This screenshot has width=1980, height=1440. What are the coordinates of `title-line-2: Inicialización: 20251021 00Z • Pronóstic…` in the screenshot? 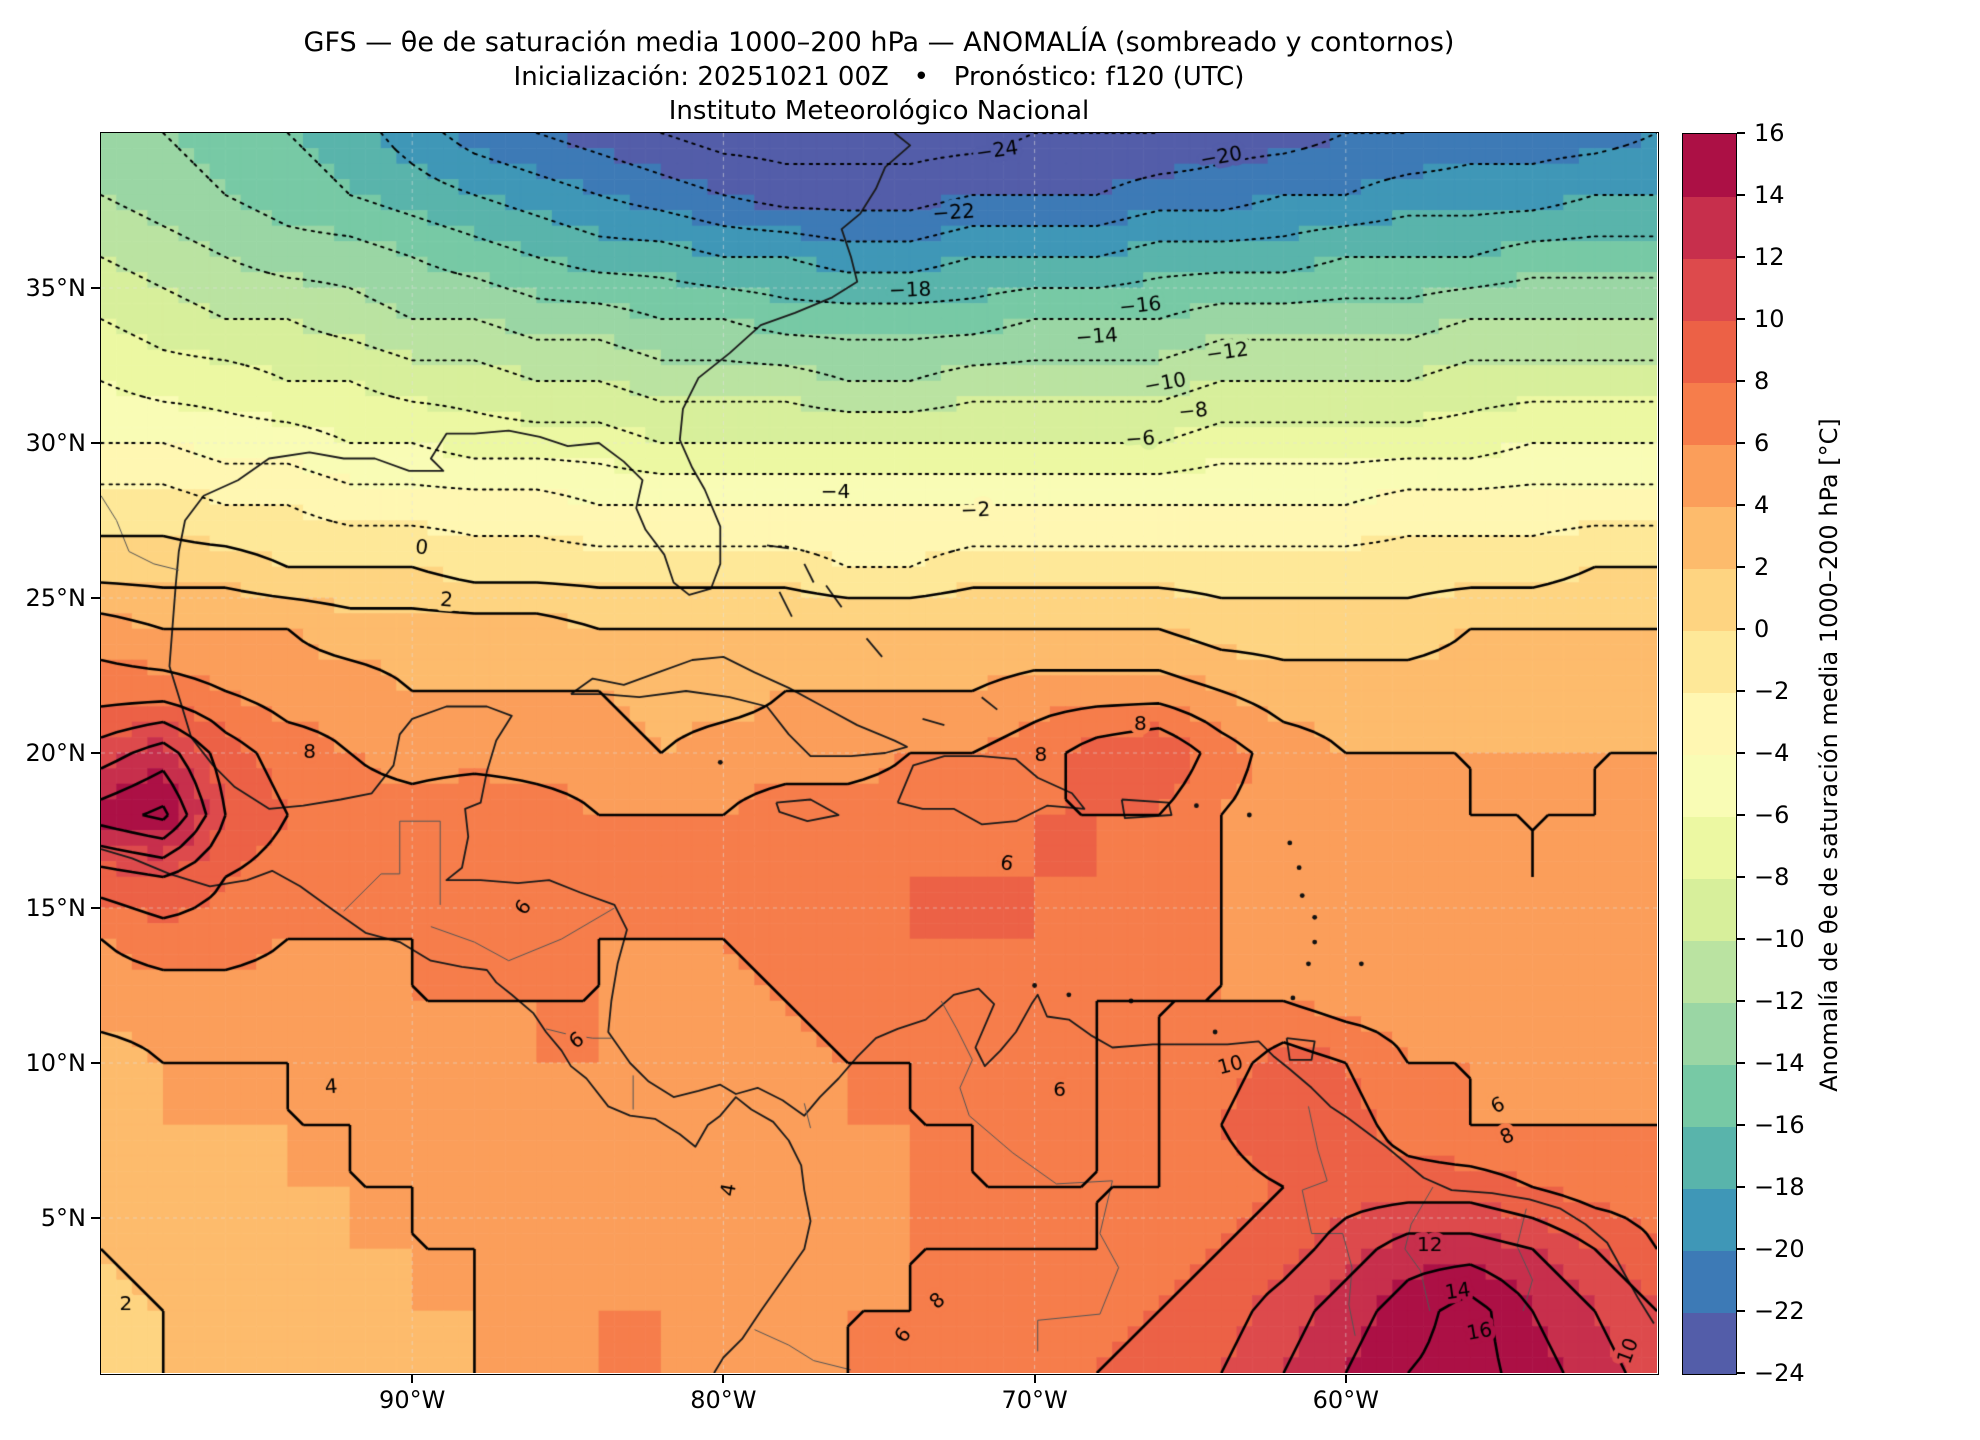 It's located at (879, 77).